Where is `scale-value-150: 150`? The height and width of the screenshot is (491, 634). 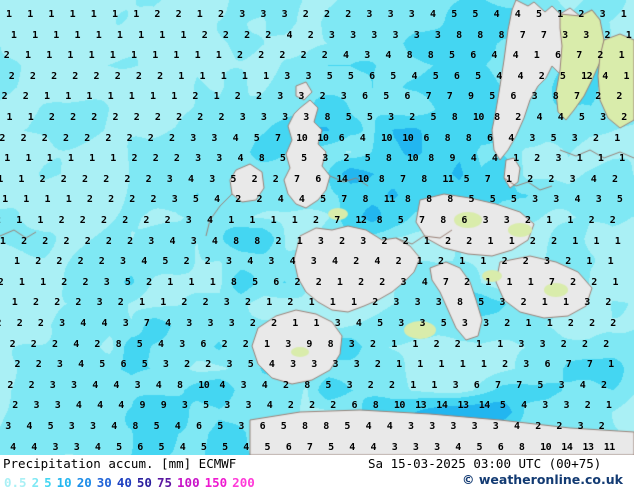
scale-value-150: 150 is located at coordinates (216, 482).